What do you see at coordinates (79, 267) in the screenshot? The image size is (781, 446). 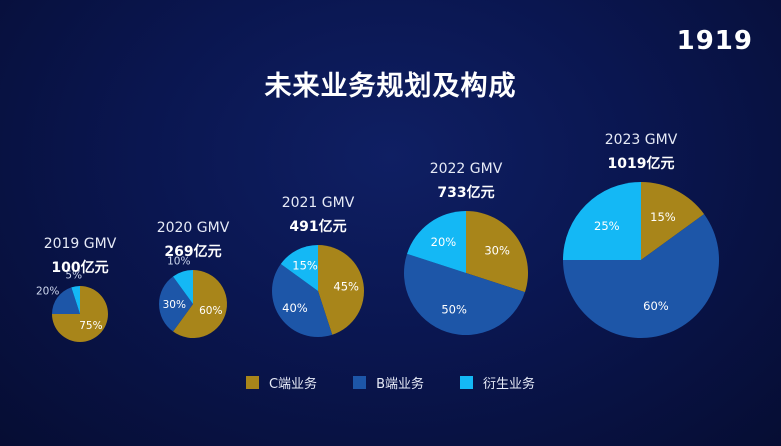 I see `pie-0-gmv-label: 100亿元` at bounding box center [79, 267].